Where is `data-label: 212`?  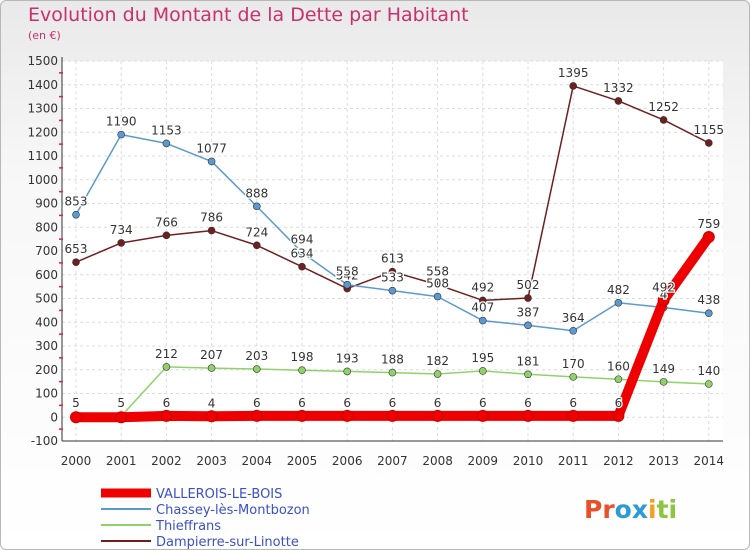
data-label: 212 is located at coordinates (166, 354).